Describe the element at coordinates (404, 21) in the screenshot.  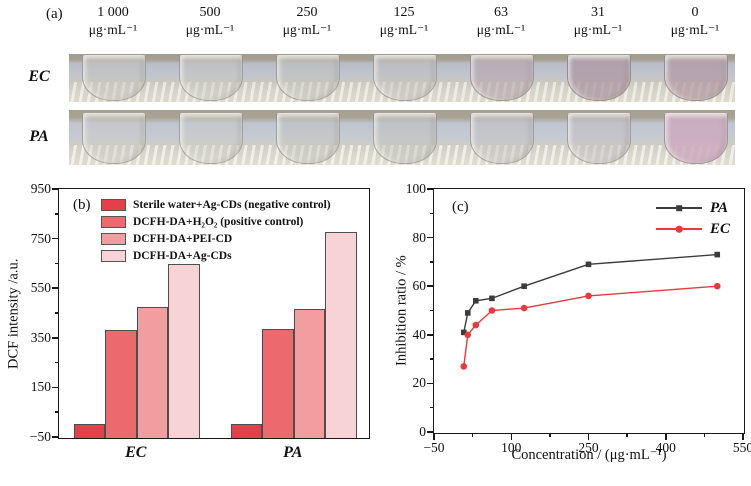
I see `concentration-column-label: 125 μg·mL⁻¹` at that location.